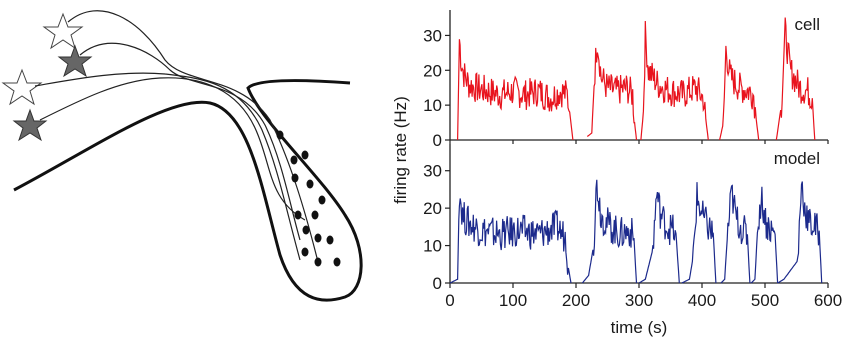 The height and width of the screenshot is (346, 843). I want to click on x-tick-label: 500, so click(765, 300).